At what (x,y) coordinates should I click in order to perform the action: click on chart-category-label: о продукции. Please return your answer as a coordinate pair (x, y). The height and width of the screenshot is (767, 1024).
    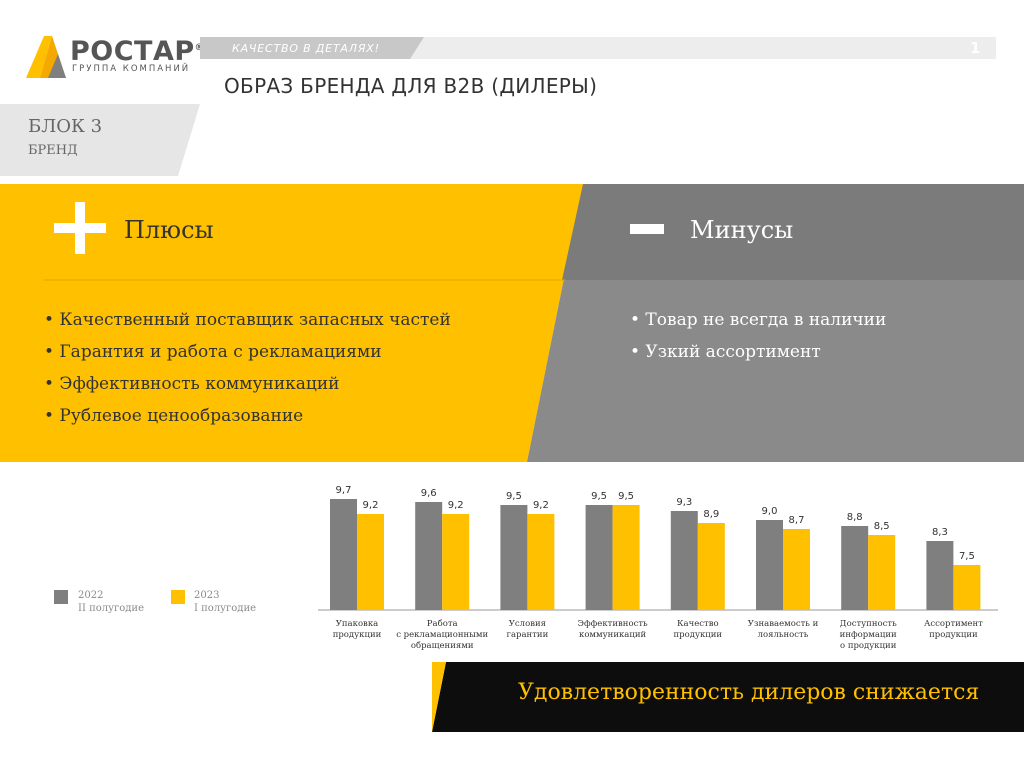
    Looking at the image, I should click on (868, 646).